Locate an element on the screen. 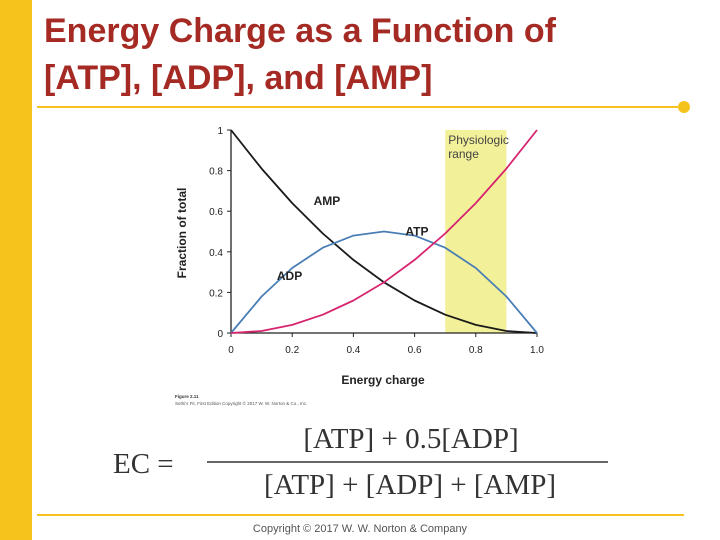 The image size is (720, 540). physiologic-range-band is located at coordinates (476, 231).